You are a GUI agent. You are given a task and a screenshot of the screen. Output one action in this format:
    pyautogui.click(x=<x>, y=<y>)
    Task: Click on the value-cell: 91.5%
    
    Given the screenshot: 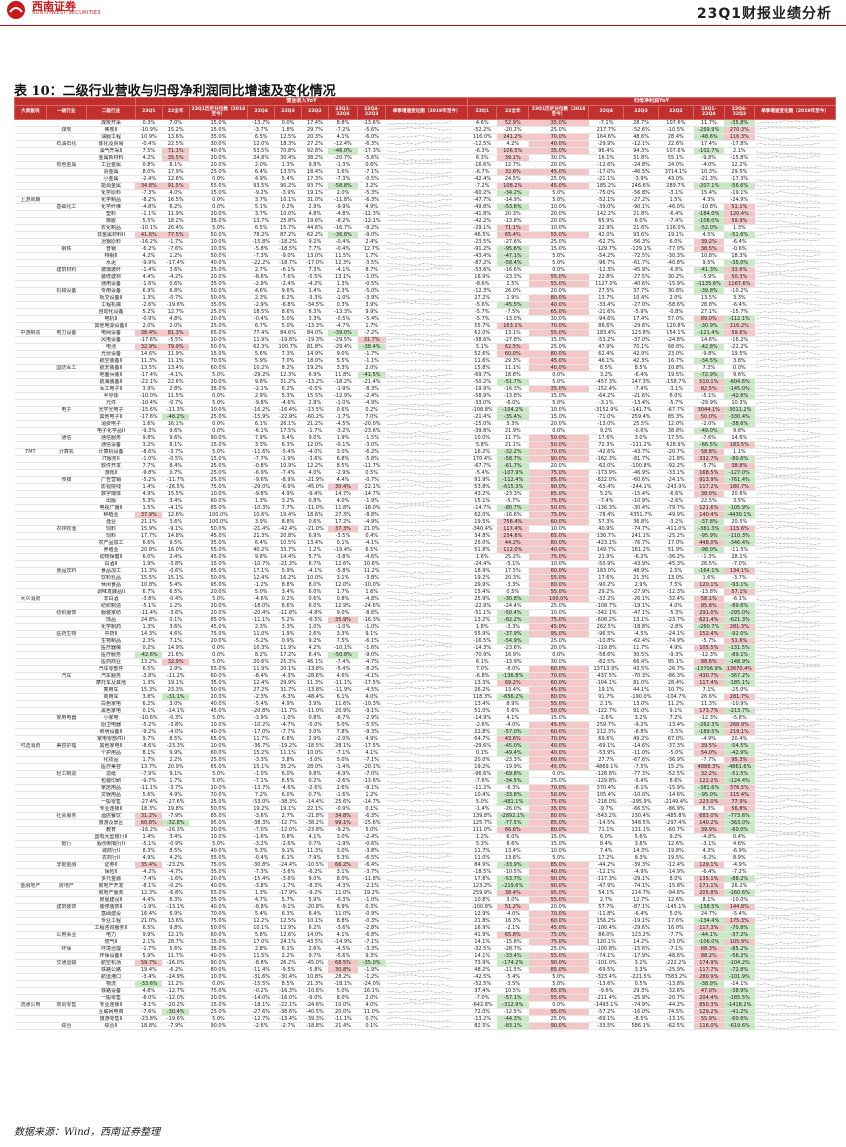 What is the action you would take?
    pyautogui.click(x=176, y=186)
    